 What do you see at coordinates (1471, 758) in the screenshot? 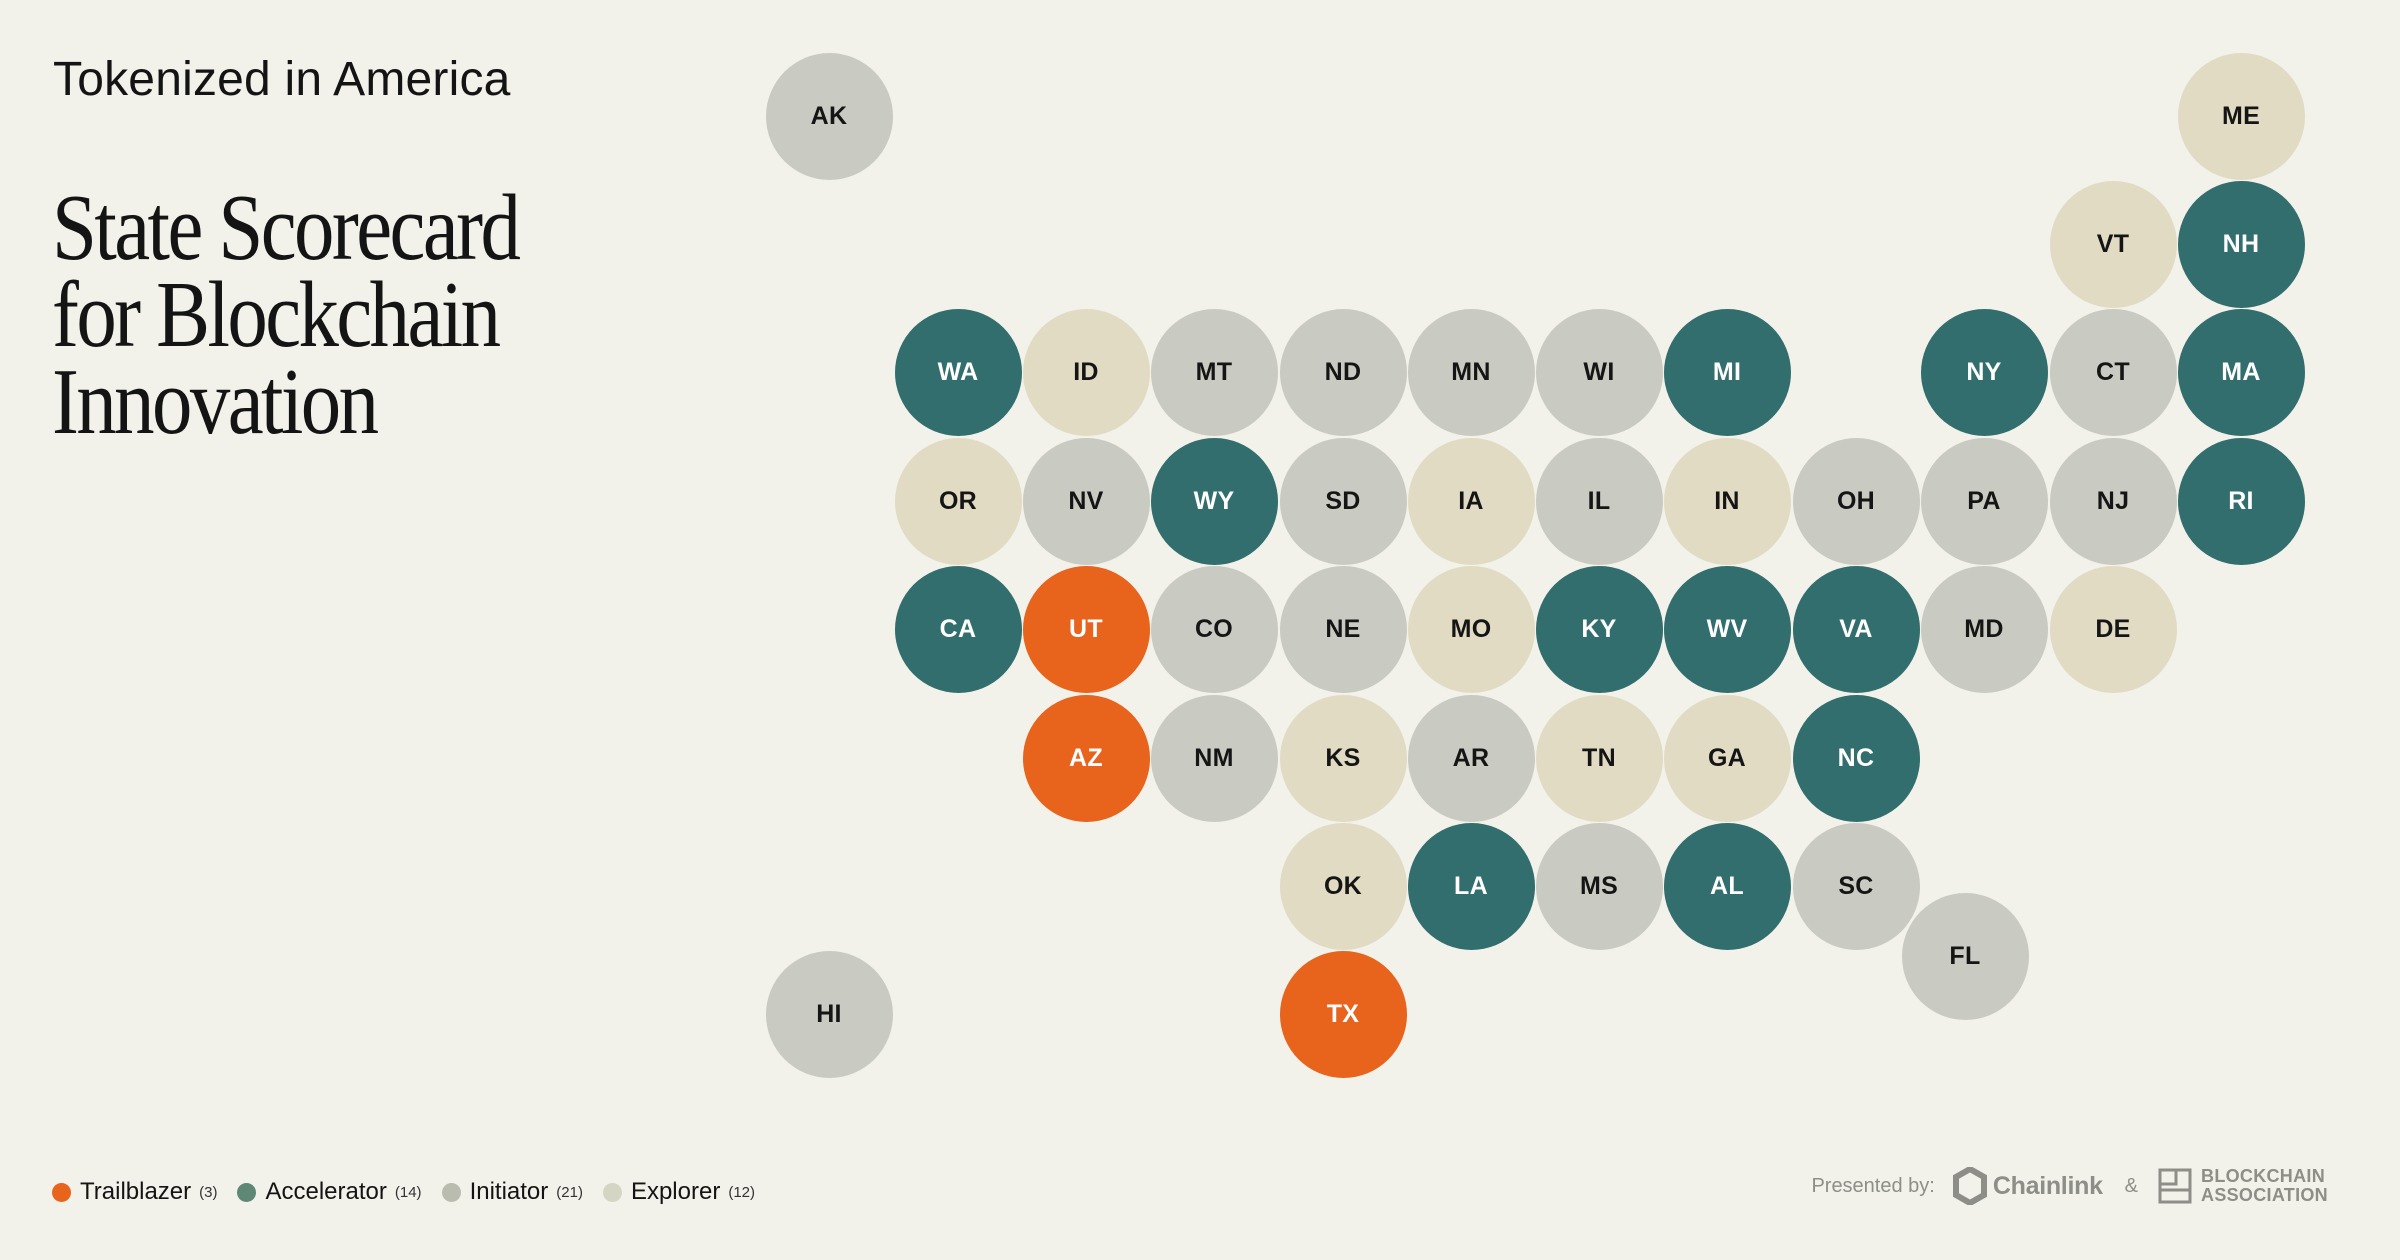
I see `state-ar: AR` at bounding box center [1471, 758].